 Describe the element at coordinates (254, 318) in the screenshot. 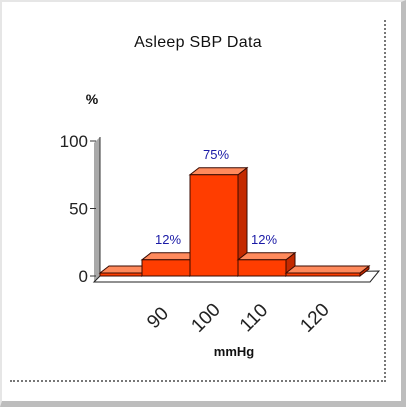

I see `x-tick-label: 110` at that location.